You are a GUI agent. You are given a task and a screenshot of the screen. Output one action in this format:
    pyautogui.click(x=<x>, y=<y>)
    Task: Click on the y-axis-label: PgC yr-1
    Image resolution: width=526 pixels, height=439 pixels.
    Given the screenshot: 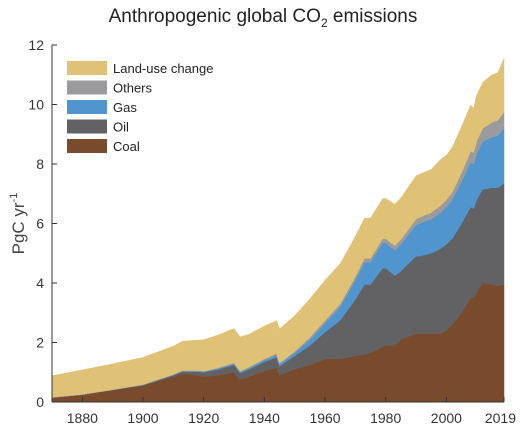 What is the action you would take?
    pyautogui.click(x=18, y=224)
    